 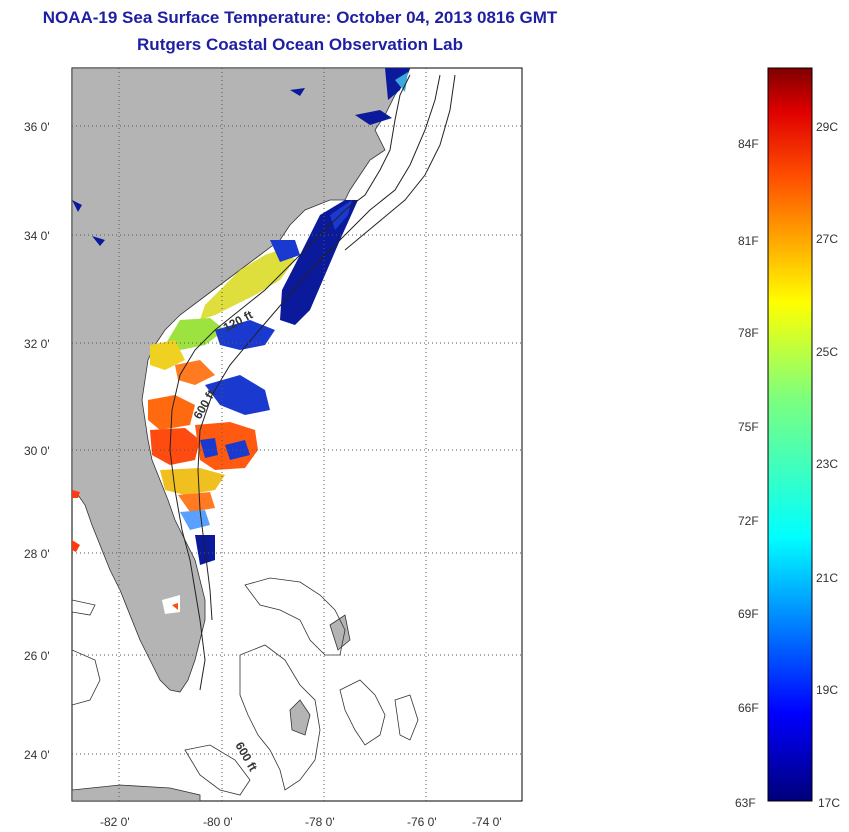 What do you see at coordinates (748, 333) in the screenshot?
I see `svg-text: 78F` at bounding box center [748, 333].